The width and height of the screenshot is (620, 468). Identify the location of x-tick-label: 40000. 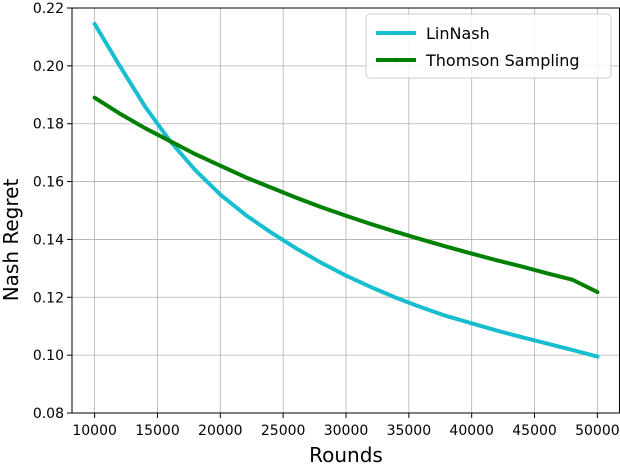
(471, 431).